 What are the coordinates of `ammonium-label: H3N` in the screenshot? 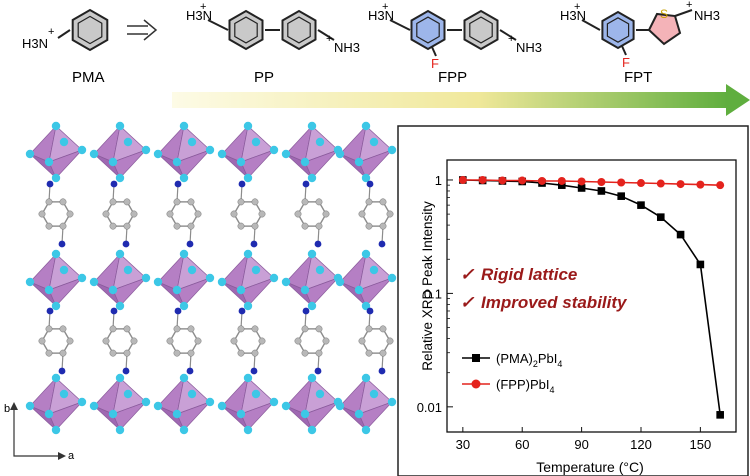 It's located at (35, 43).